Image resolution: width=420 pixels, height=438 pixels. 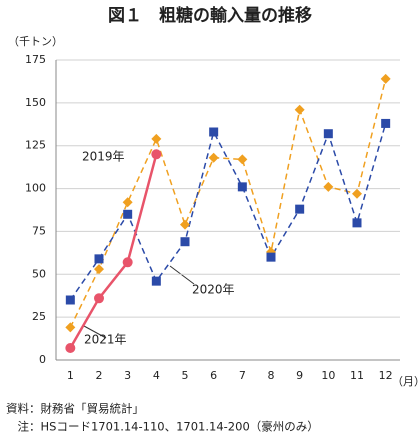 I want to click on y-tick-label: 25, so click(x=39, y=316).